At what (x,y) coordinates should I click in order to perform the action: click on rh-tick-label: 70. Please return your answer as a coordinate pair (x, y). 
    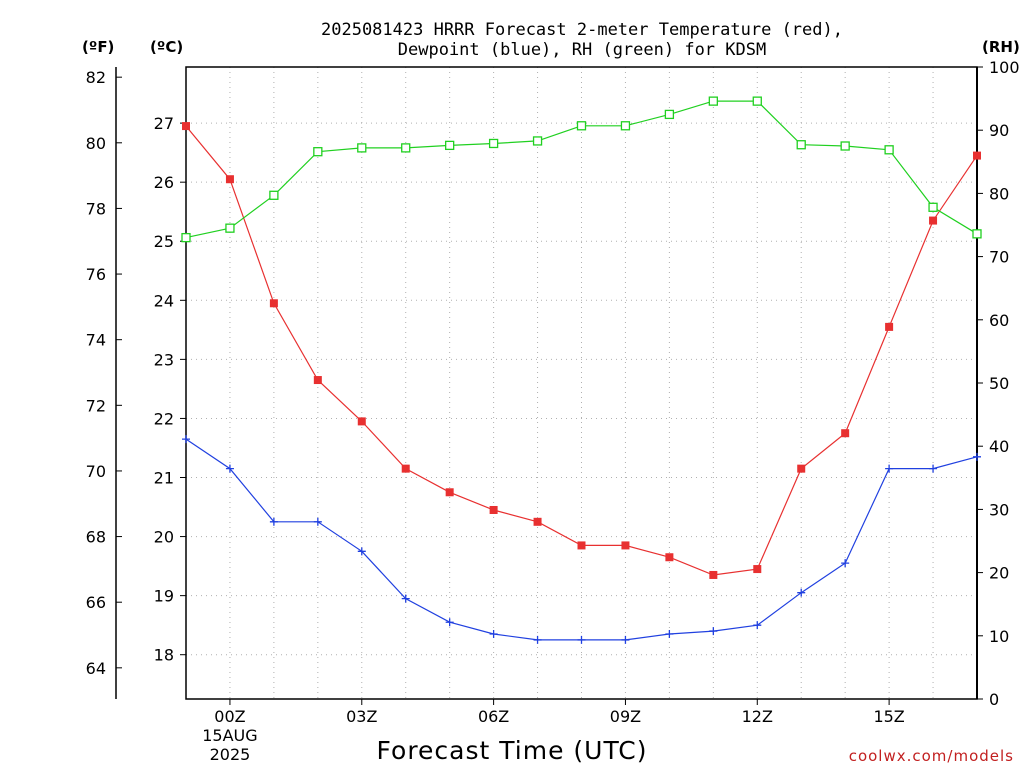
    Looking at the image, I should click on (999, 257).